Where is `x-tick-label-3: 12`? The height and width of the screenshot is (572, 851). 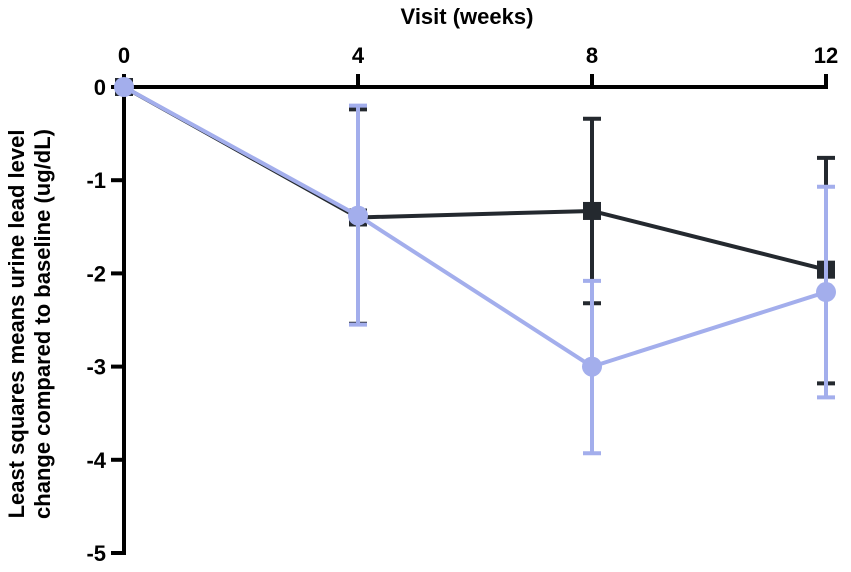
x-tick-label-3: 12 is located at coordinates (826, 55).